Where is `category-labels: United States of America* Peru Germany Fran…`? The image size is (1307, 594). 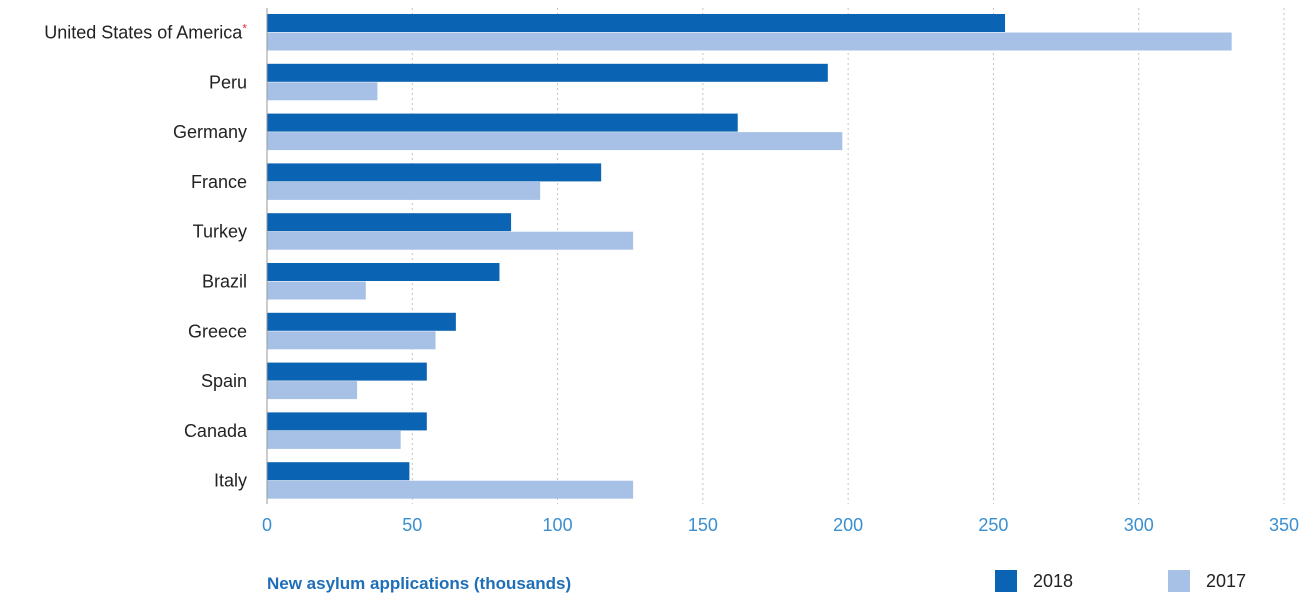
category-labels: United States of America* Peru Germany Fran… is located at coordinates (146, 256).